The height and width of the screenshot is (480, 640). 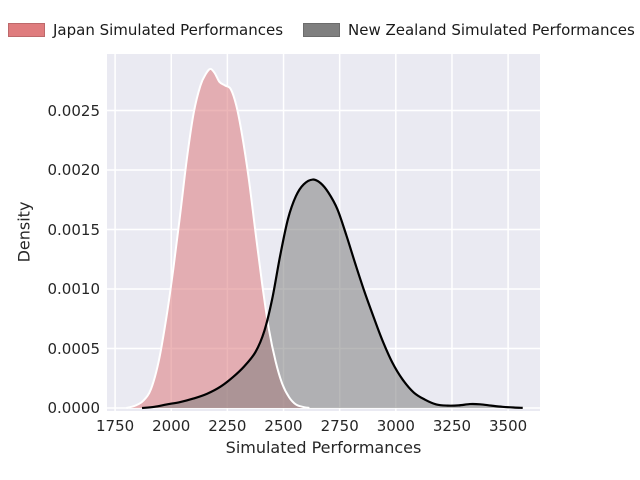 What do you see at coordinates (26, 30) in the screenshot?
I see `japan-legend-swatch` at bounding box center [26, 30].